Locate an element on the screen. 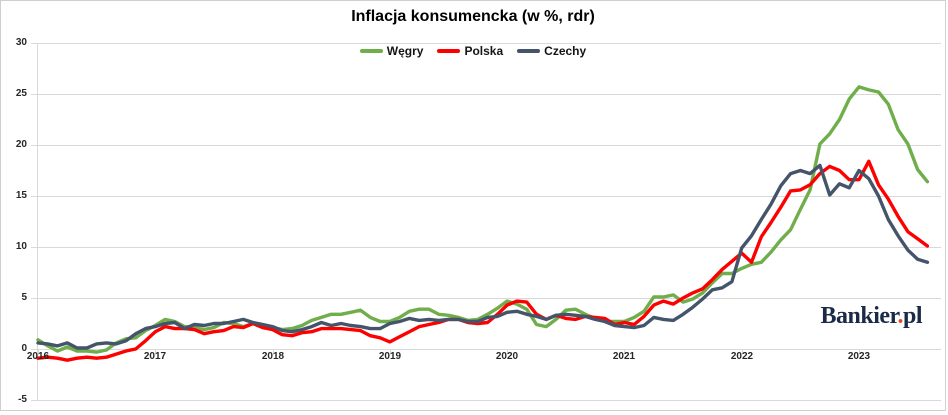 This screenshot has height=415, width=948. chart-title: Inflacja konsumencka (w %, rdr) is located at coordinates (473, 16).